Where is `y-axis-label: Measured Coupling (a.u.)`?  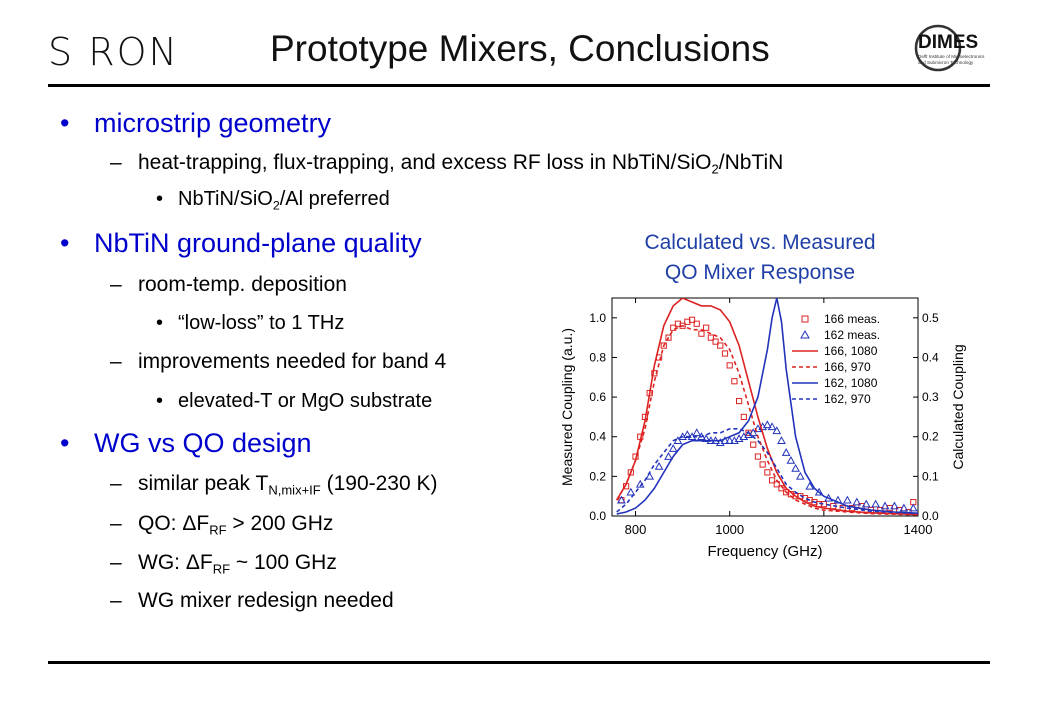
y-axis-label: Measured Coupling (a.u.) is located at coordinates (567, 407).